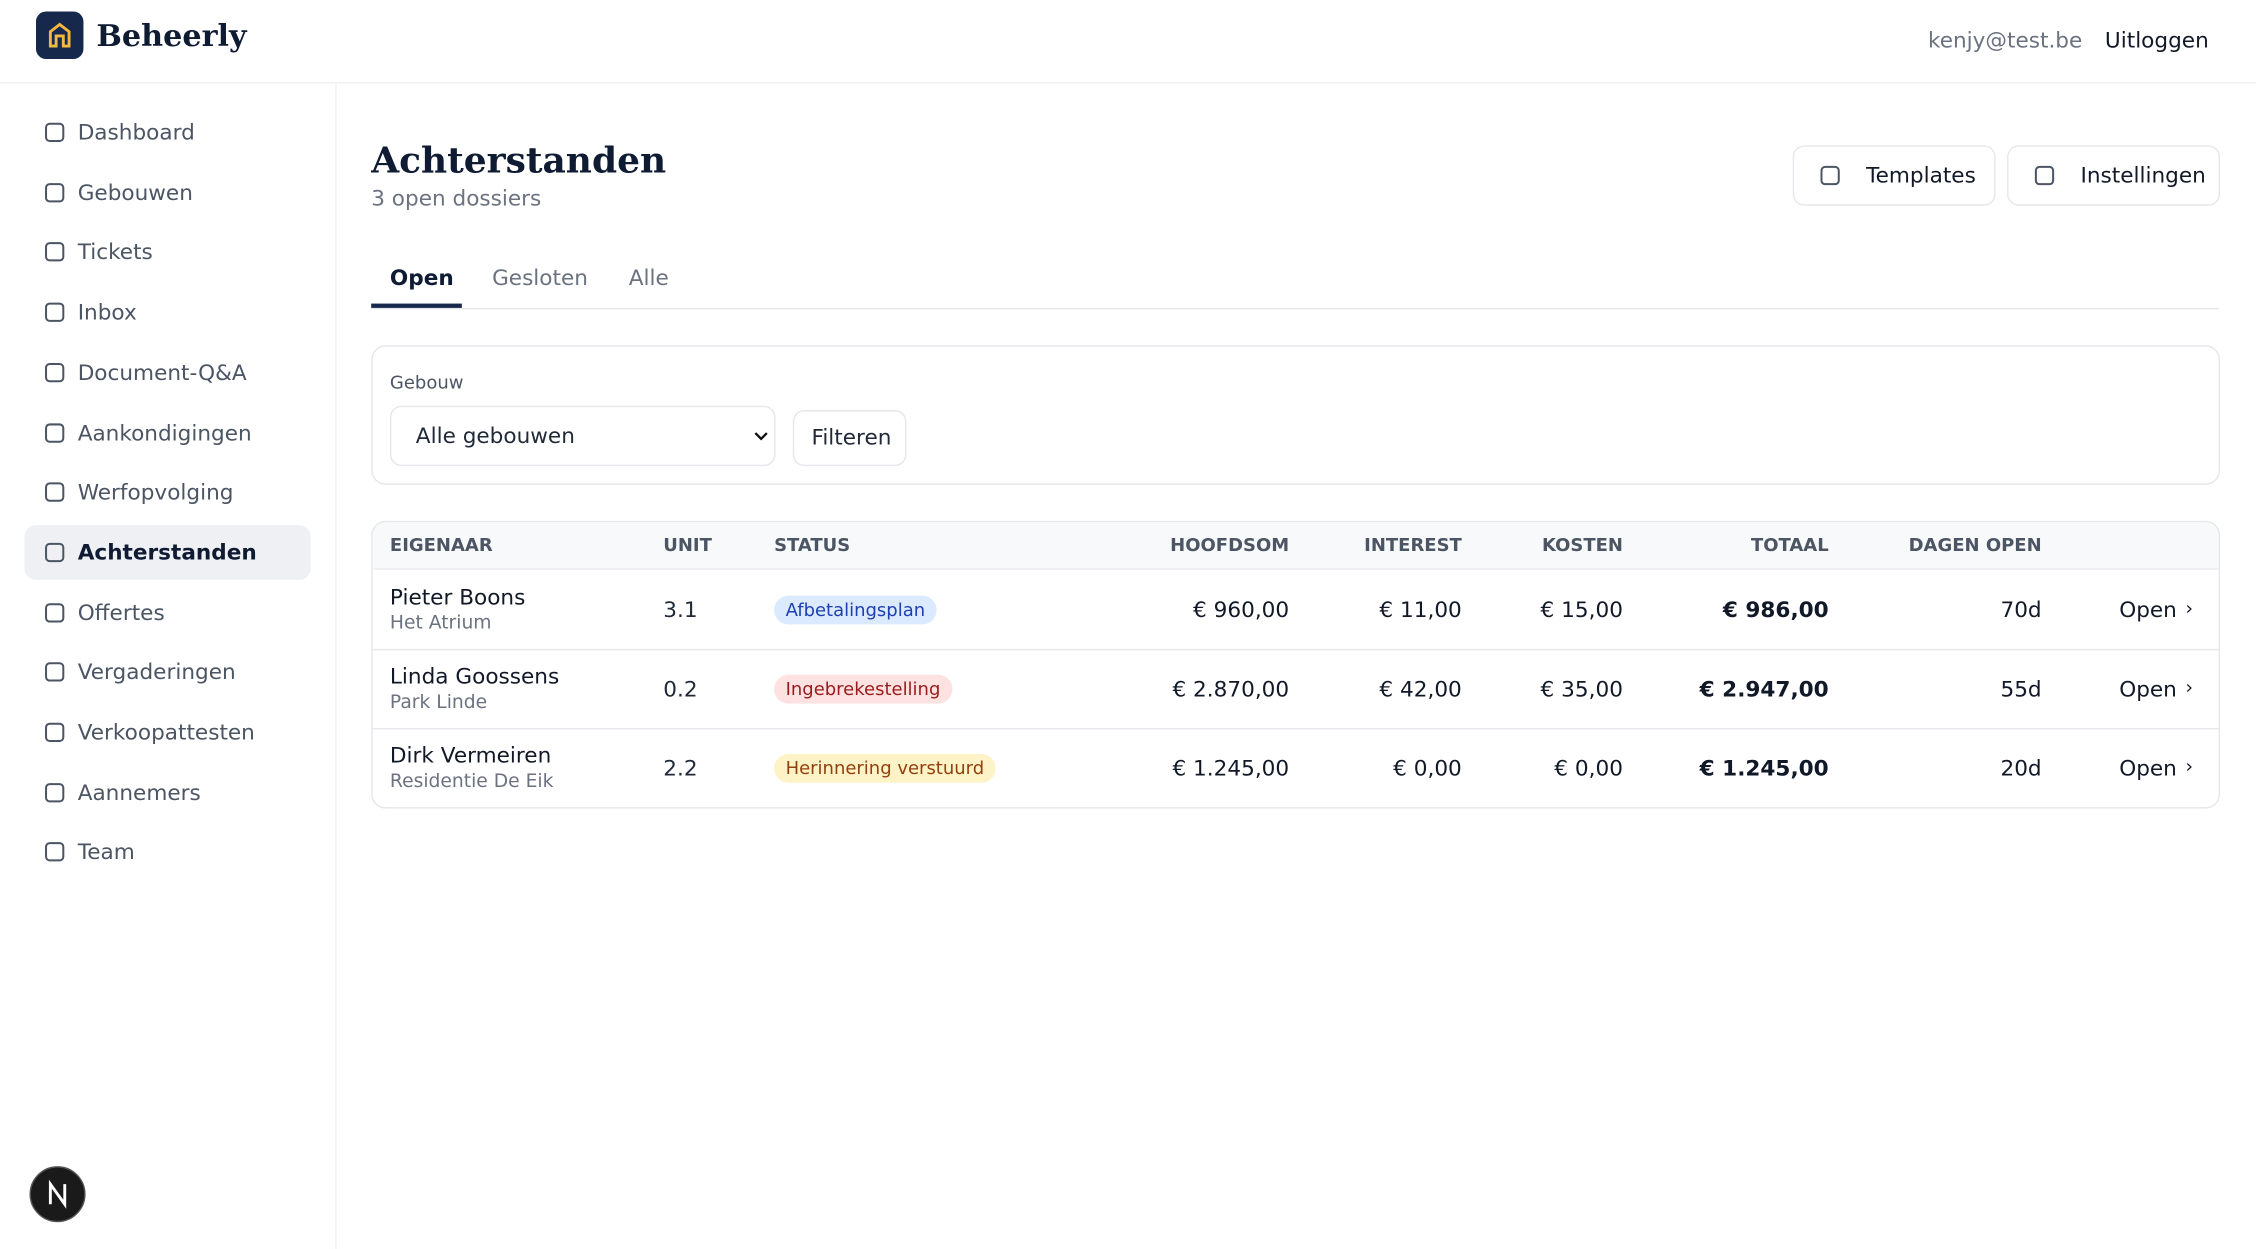 This screenshot has height=1249, width=2256. What do you see at coordinates (457, 597) in the screenshot?
I see `owner-name: Pieter Boons` at bounding box center [457, 597].